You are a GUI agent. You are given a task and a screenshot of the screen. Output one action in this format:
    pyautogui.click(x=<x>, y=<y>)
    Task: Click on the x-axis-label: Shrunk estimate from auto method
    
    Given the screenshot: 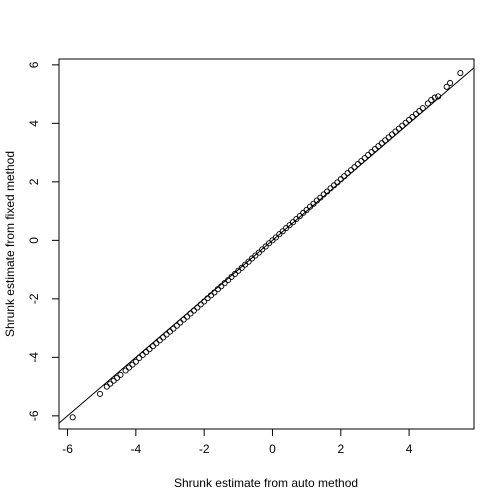 What is the action you would take?
    pyautogui.click(x=266, y=483)
    